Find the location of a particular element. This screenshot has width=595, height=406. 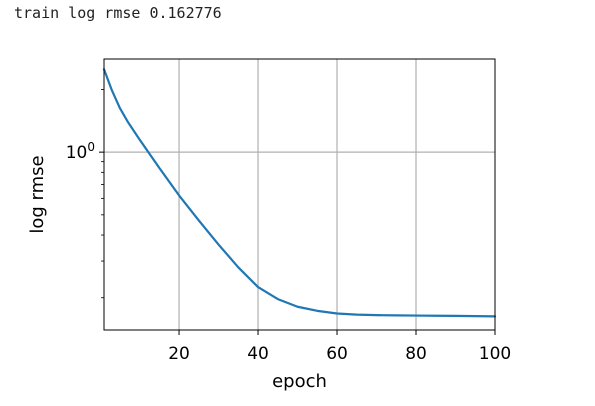

y-axis-title: log rmse is located at coordinates (37, 194).